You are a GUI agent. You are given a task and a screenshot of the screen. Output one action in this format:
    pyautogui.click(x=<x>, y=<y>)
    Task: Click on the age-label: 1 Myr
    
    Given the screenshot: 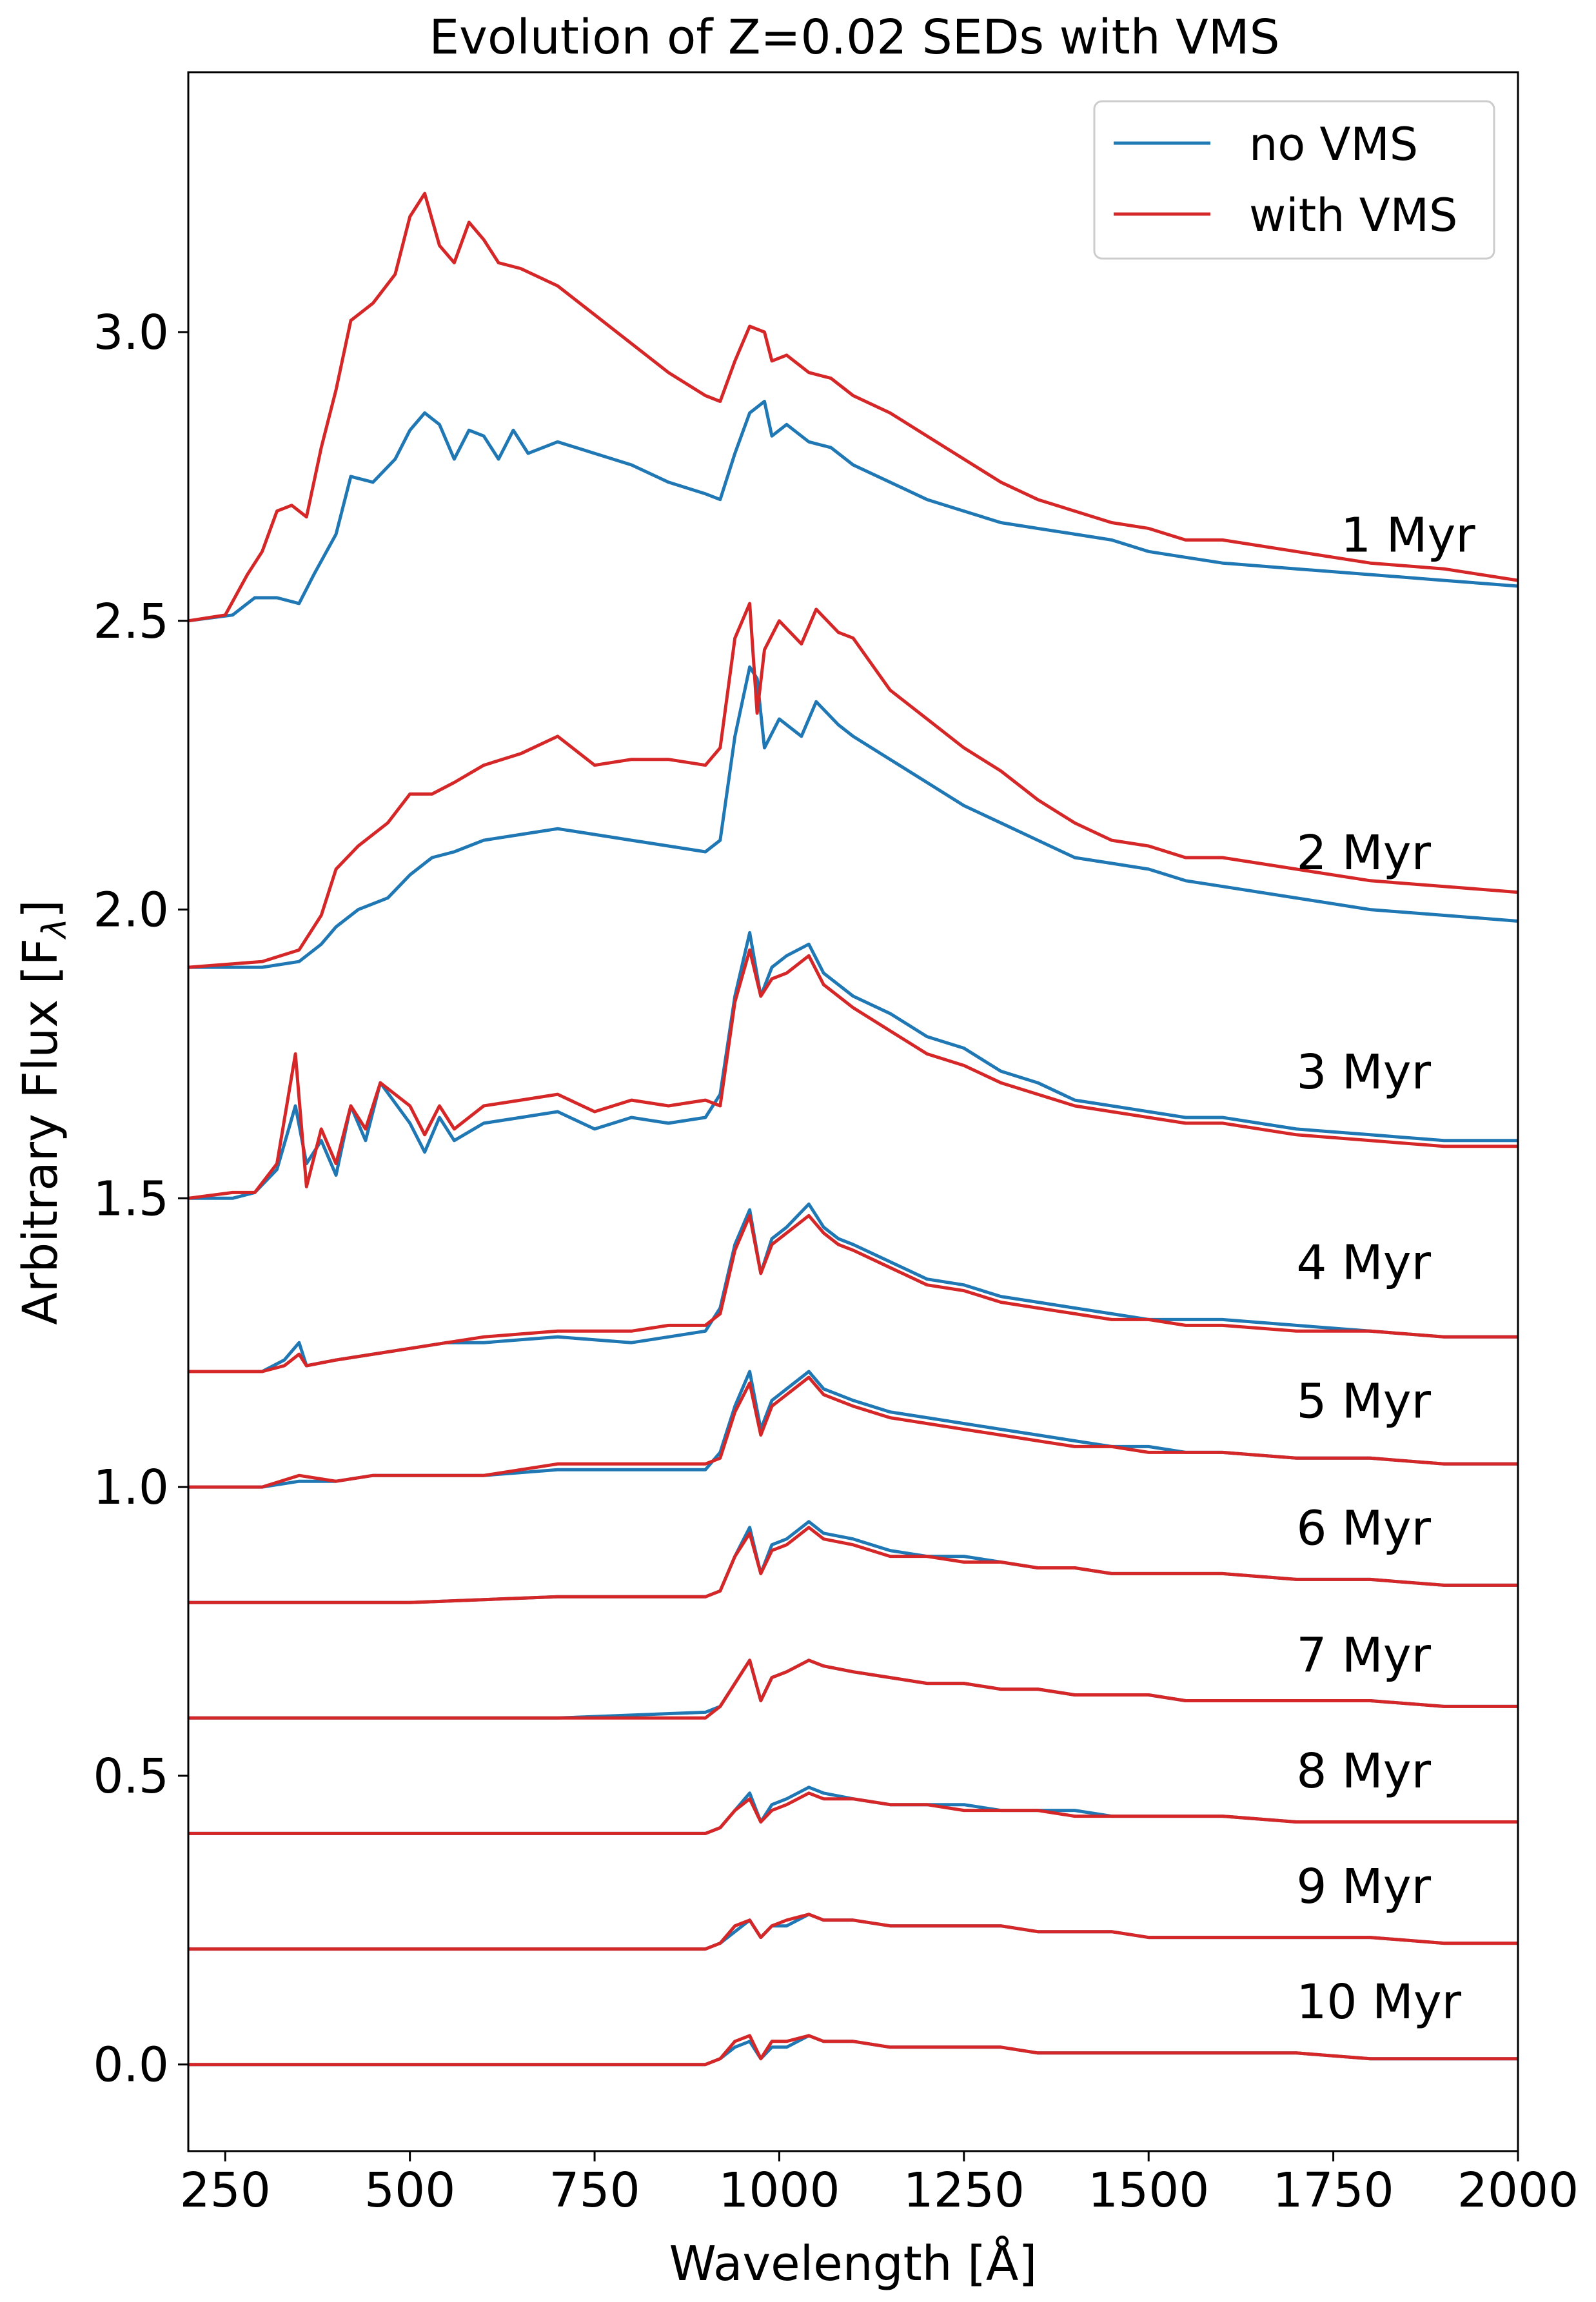 What is the action you would take?
    pyautogui.click(x=1408, y=535)
    